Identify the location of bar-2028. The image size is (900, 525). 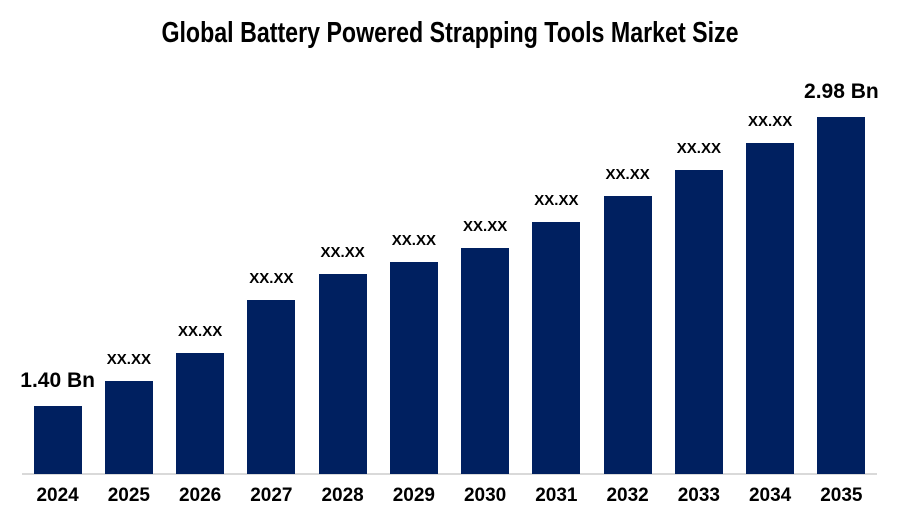
(342, 374).